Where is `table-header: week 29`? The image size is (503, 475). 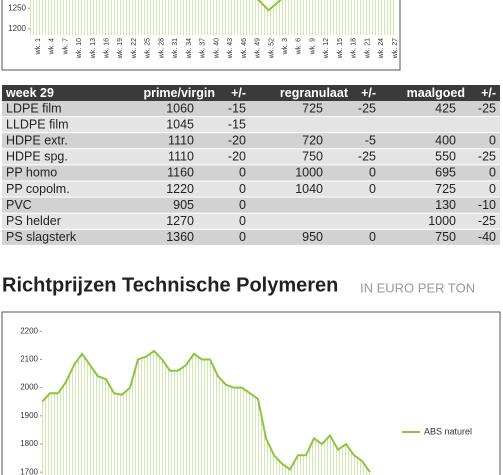
table-header: week 29 is located at coordinates (29, 93).